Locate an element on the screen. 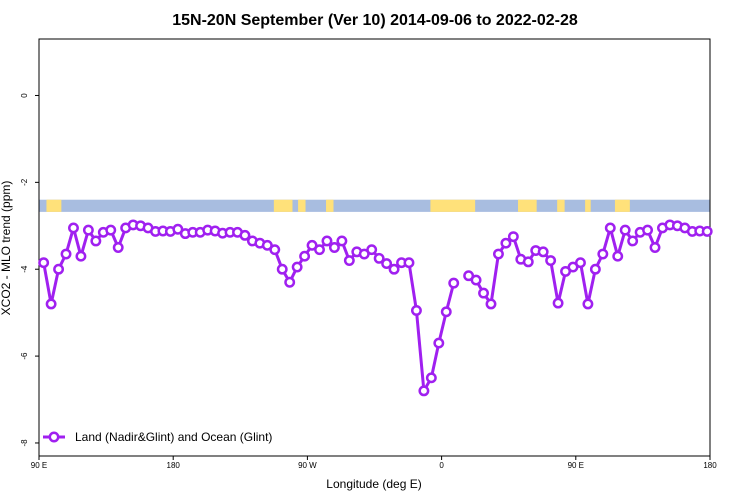 This screenshot has width=750, height=500. y-tick-label: -2 is located at coordinates (24, 182).